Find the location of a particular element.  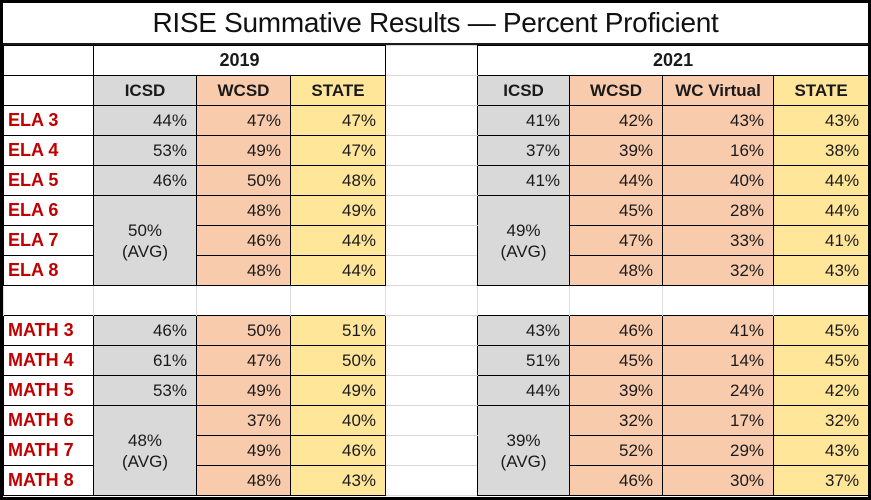

table-row-ela-8: ELA 8 48% 44% 48% 32% 43% is located at coordinates (435, 270).